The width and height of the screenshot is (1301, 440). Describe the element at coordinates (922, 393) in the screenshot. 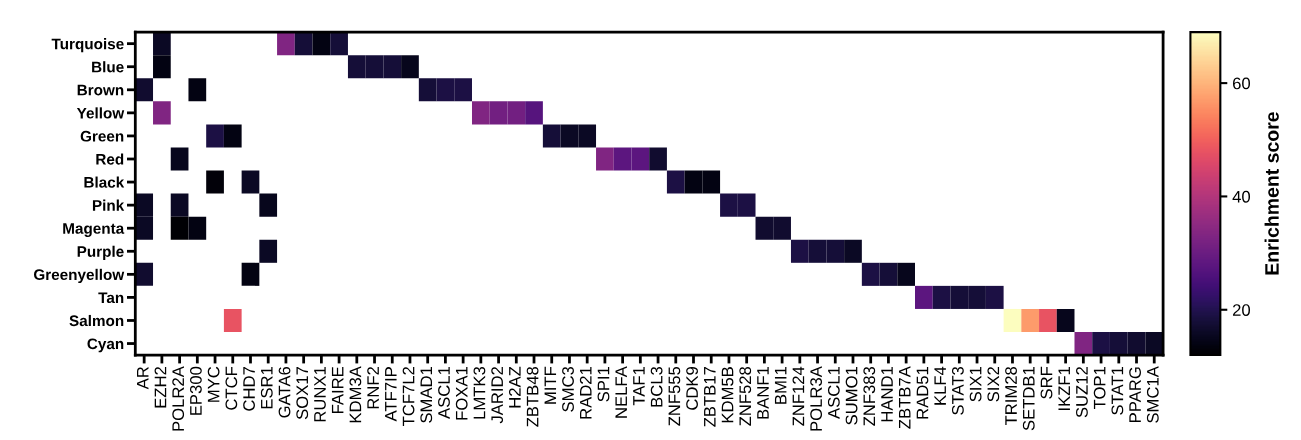

I see `x-tick-label: RAD51` at that location.